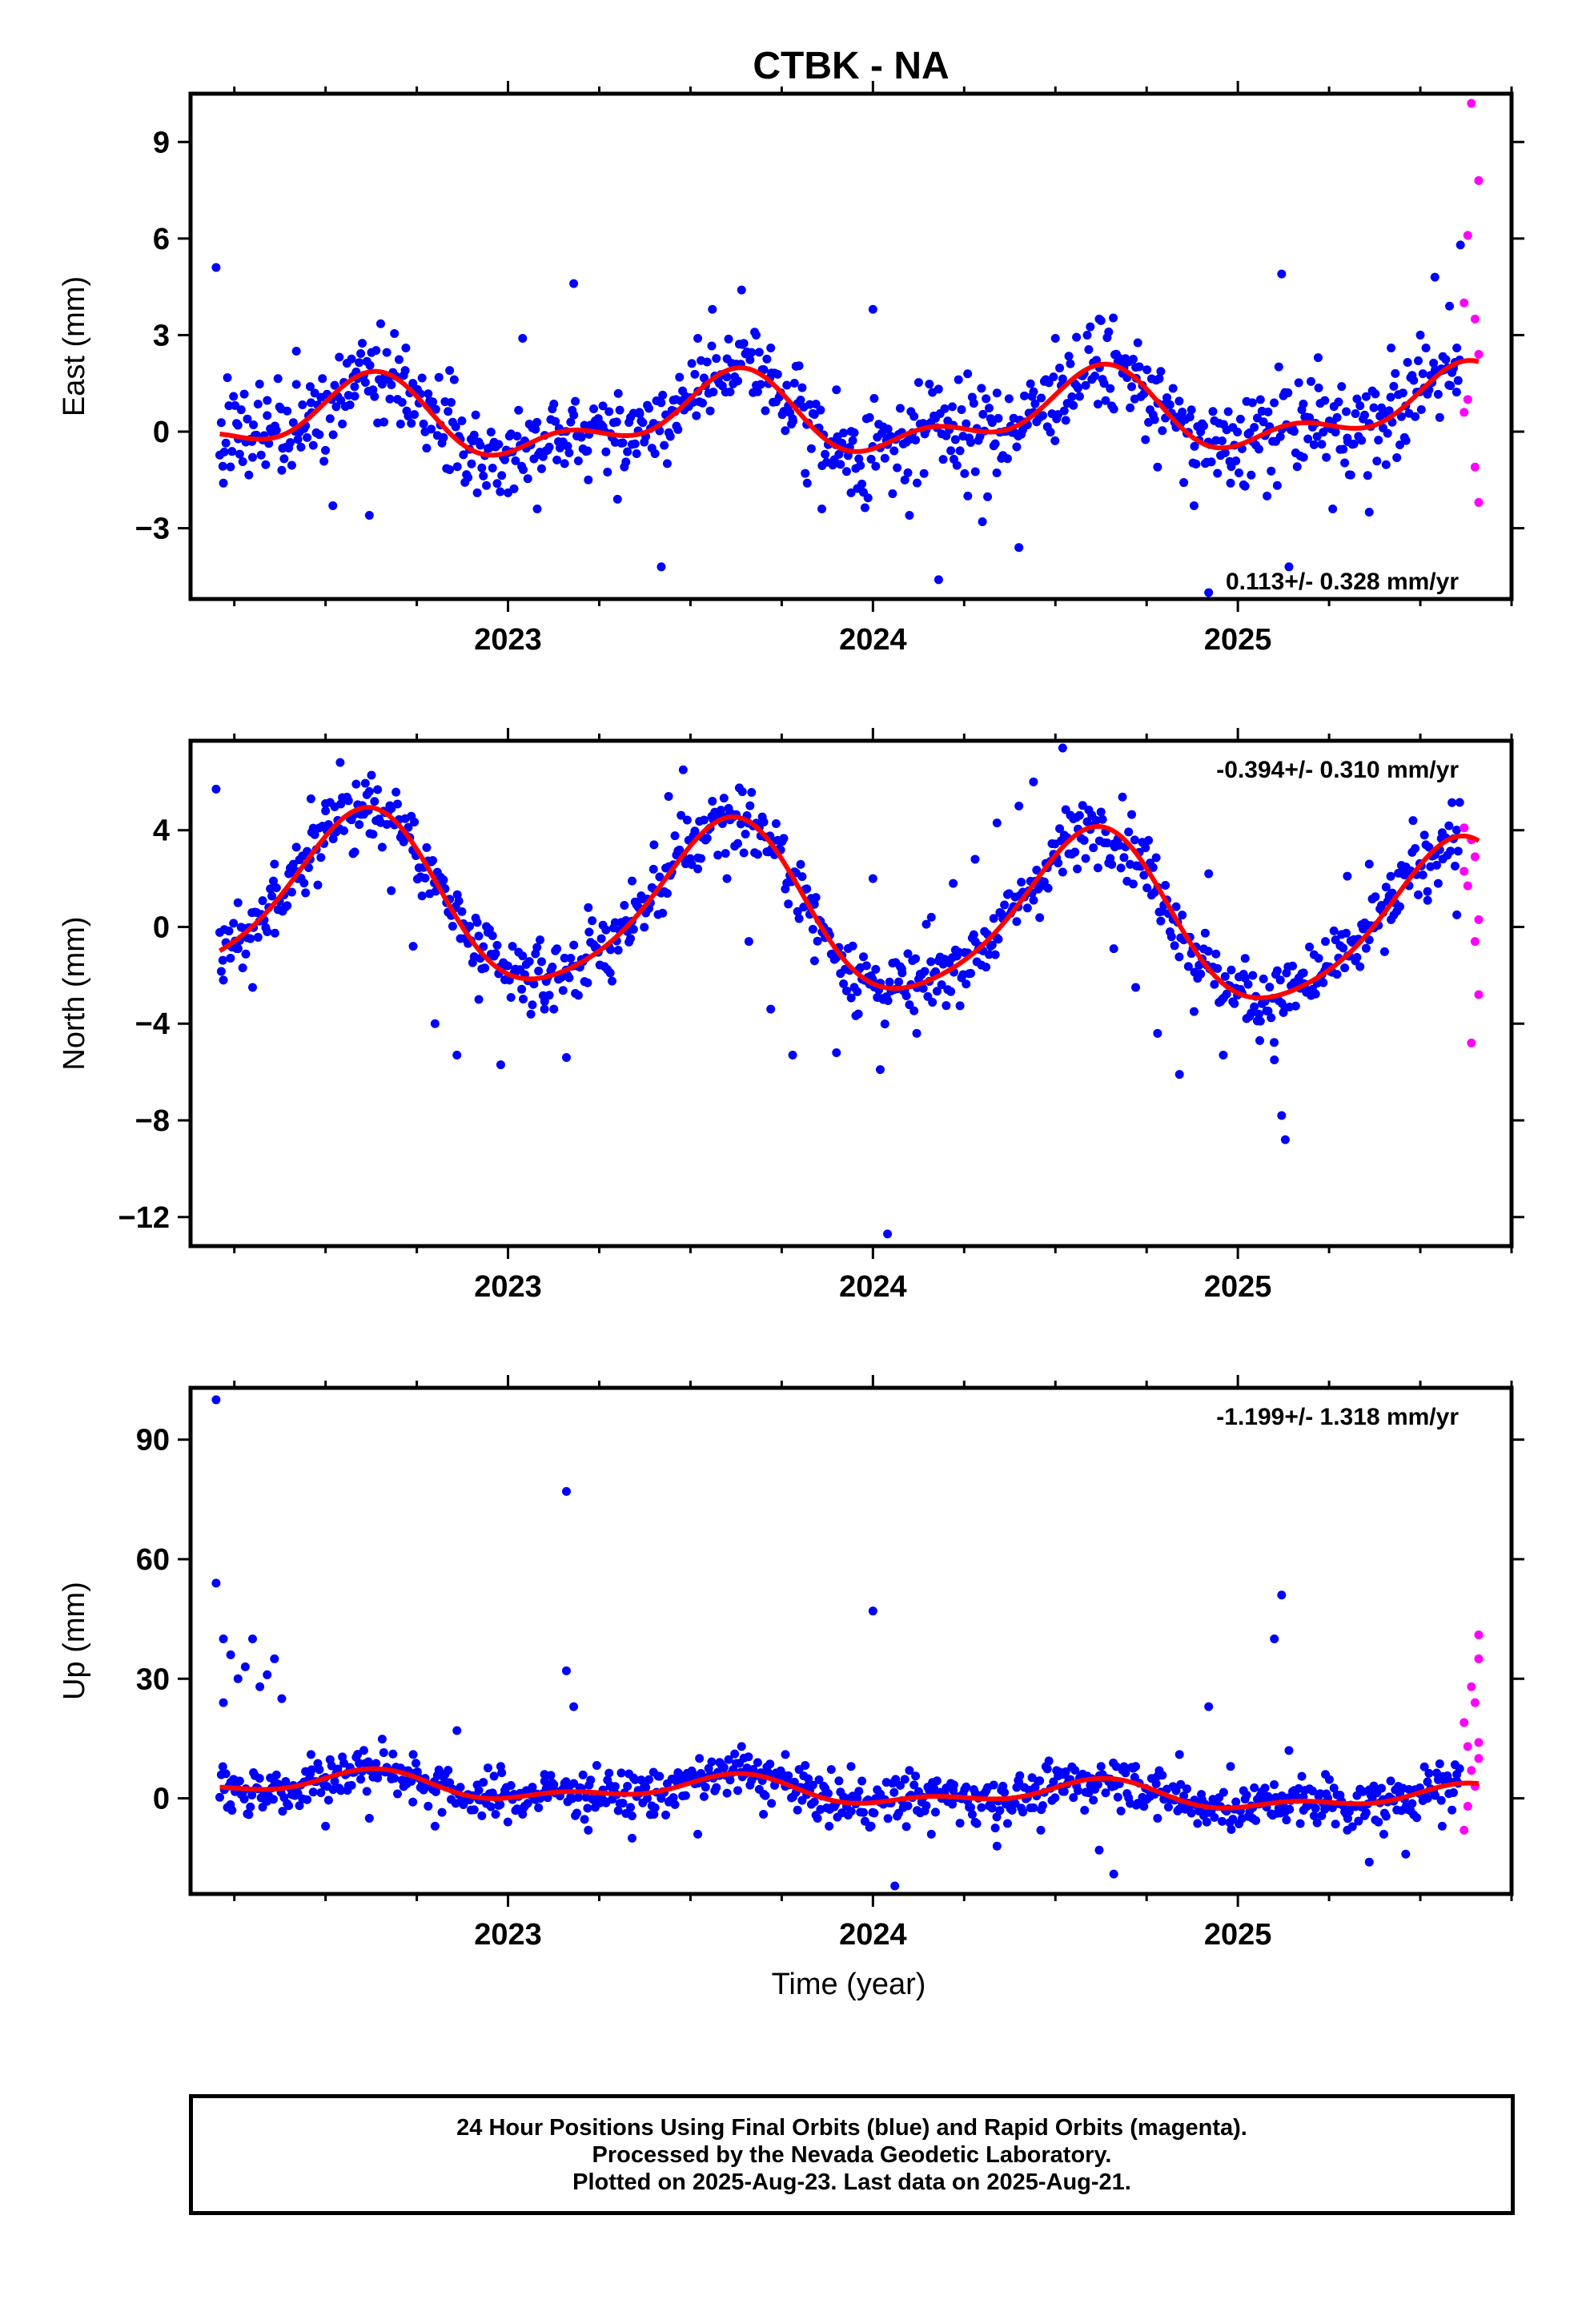 This screenshot has width=1582, height=2324. I want to click on north-y-axis-label: North (mm), so click(74, 993).